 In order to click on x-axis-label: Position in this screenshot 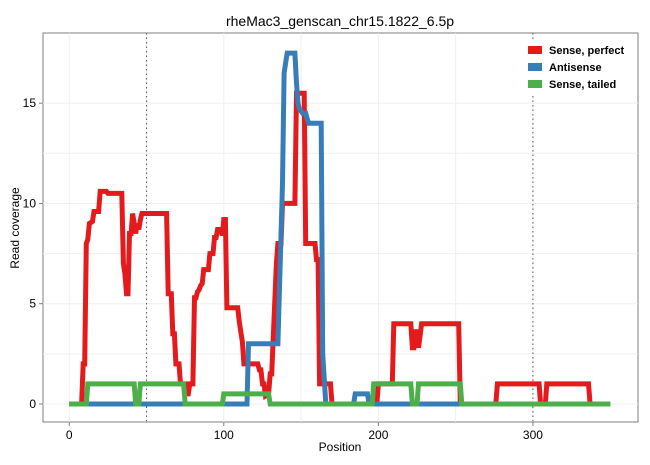, I will do `click(340, 447)`.